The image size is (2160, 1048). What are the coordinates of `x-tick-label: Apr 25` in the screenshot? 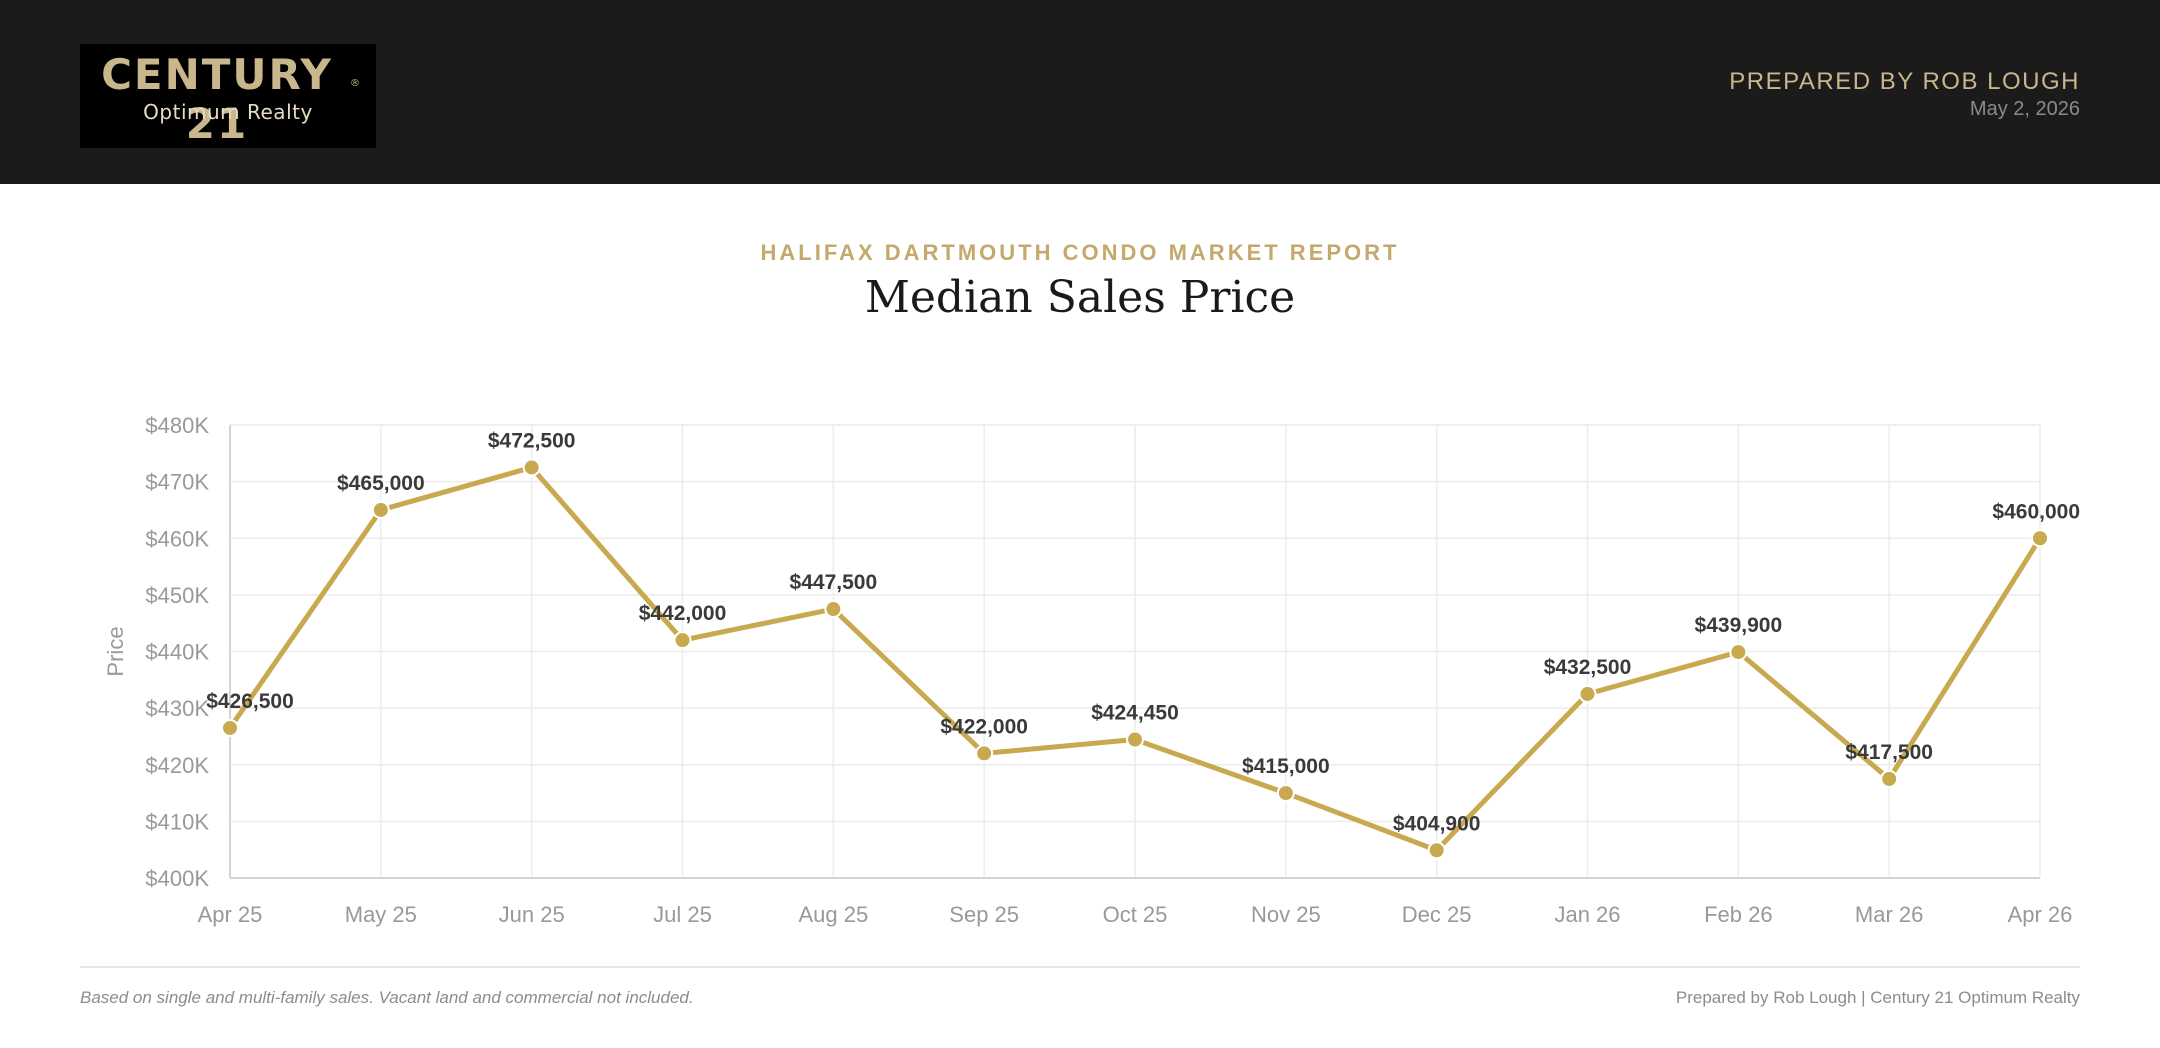 It's located at (230, 914).